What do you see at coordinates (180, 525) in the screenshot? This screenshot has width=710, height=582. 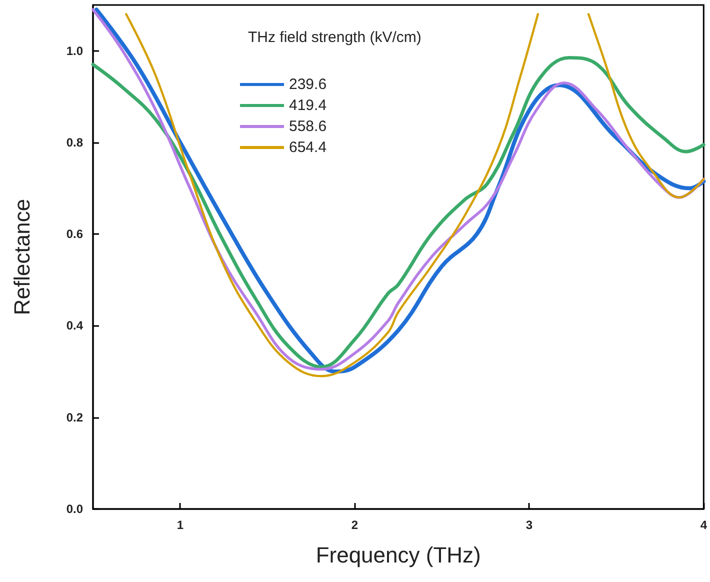 I see `x-tick-label: 1` at bounding box center [180, 525].